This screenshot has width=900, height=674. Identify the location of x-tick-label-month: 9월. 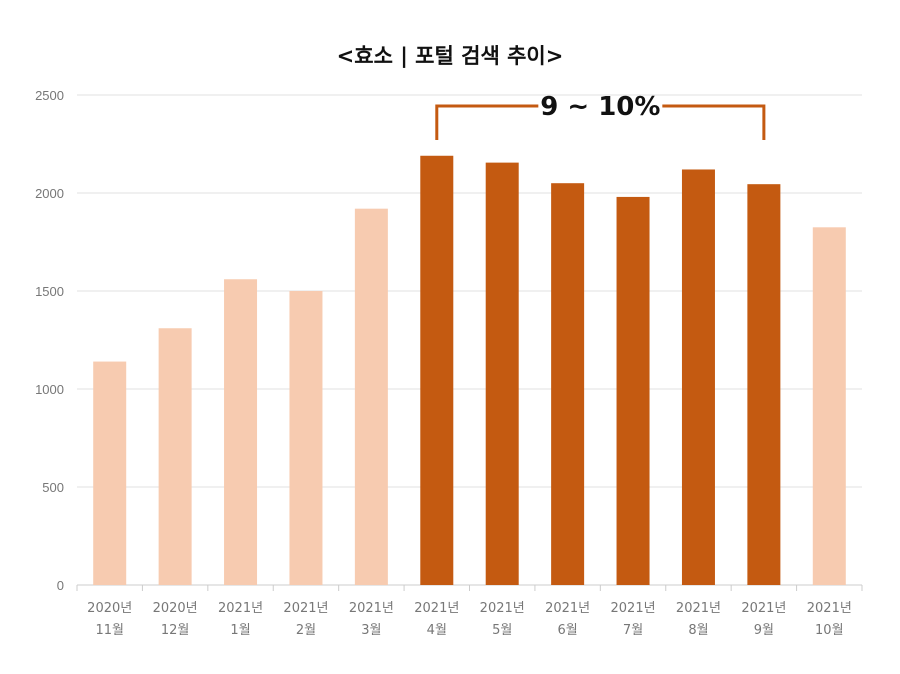
(764, 630).